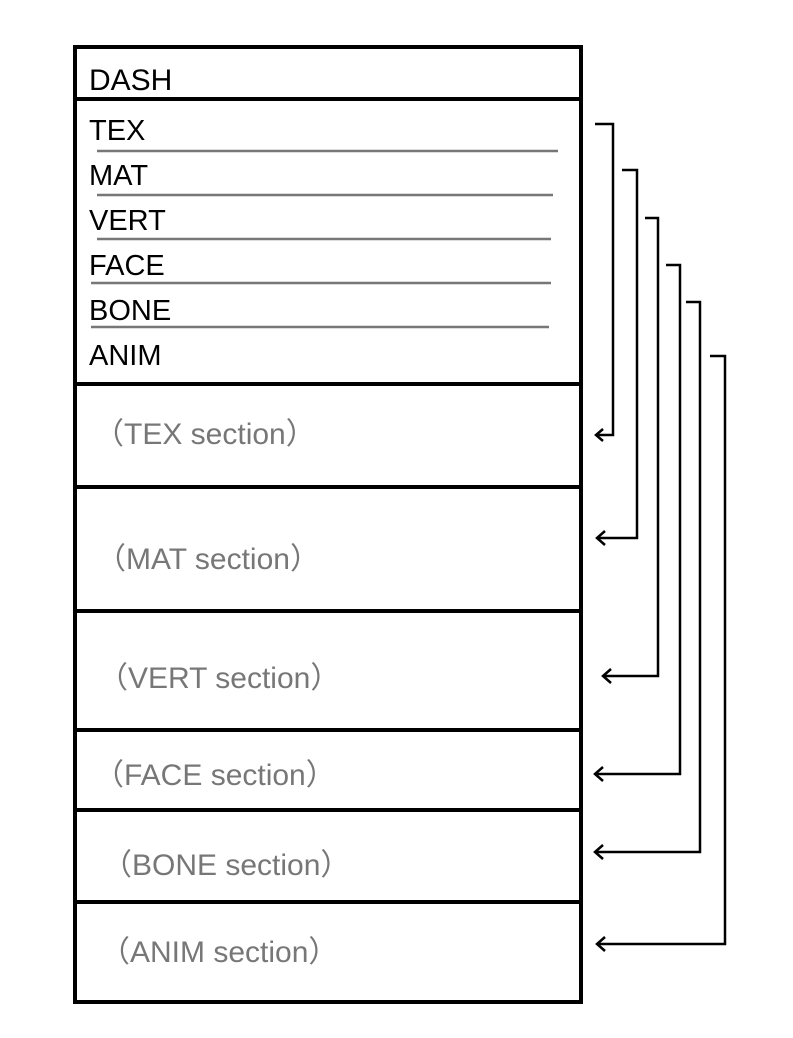 The image size is (793, 1038). Describe the element at coordinates (604, 282) in the screenshot. I see `pointer-tex` at that location.